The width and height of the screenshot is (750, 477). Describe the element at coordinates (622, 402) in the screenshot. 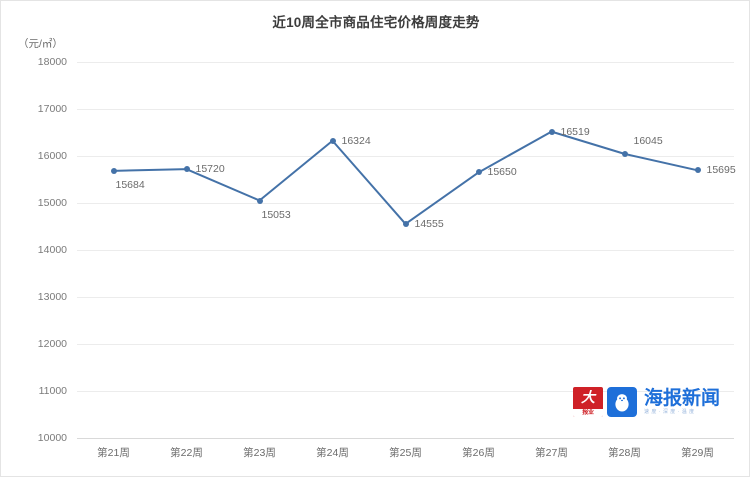

I see `seal-icon` at that location.